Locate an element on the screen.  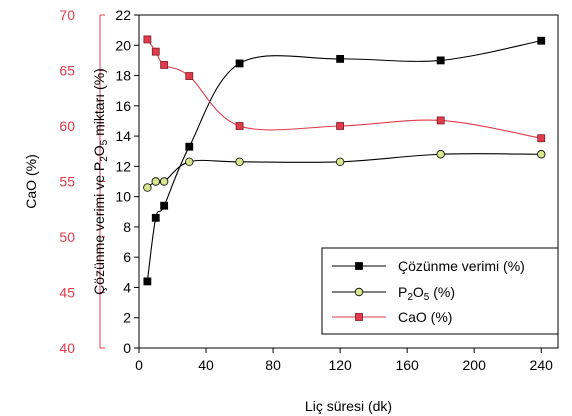
legend: Çözünme verimi (%) P2O5 (%) CaO (%) is located at coordinates (440, 291).